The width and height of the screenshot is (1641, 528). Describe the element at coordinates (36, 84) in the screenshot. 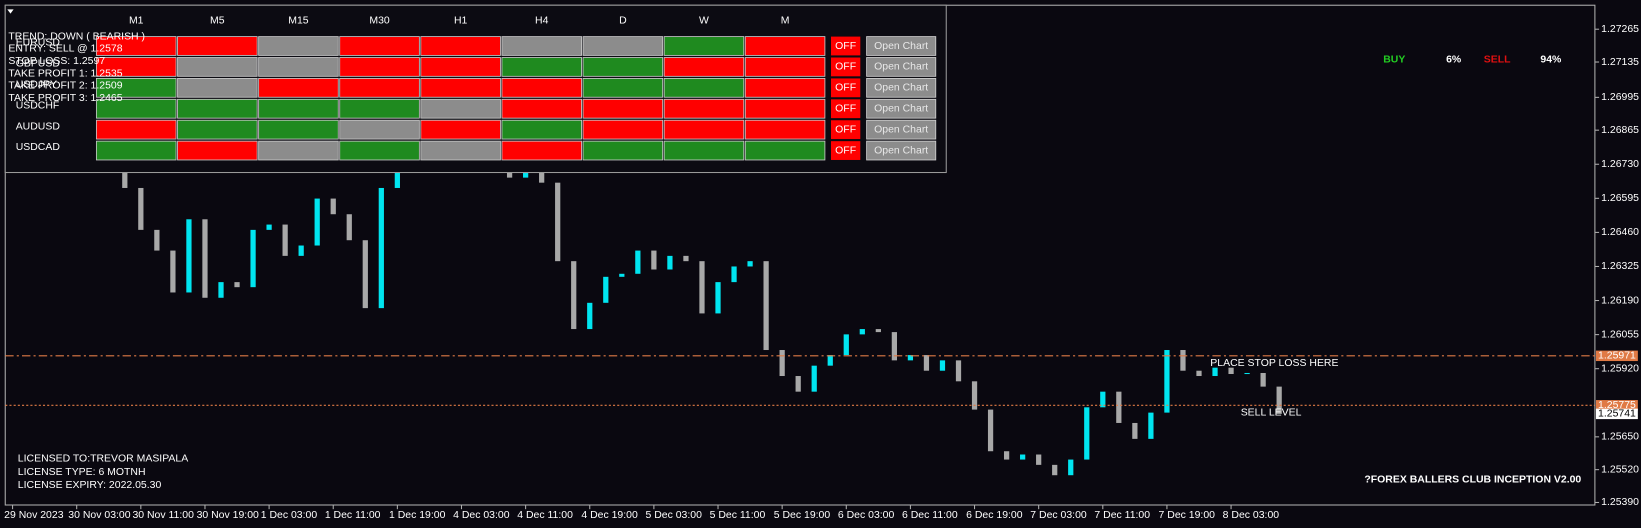

I see `symbol-label: USDJPY` at that location.